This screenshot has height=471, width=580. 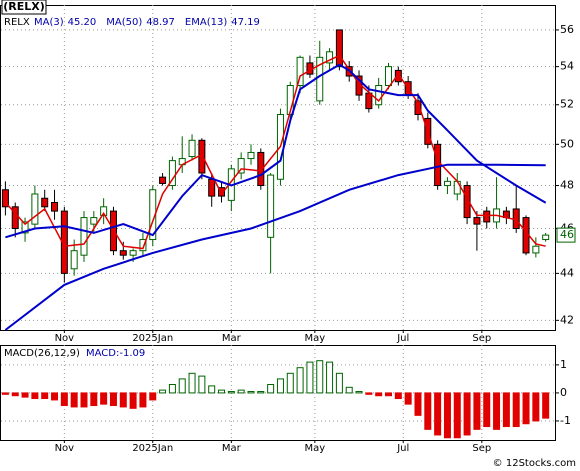 What do you see at coordinates (49, 22) in the screenshot?
I see `legend-name: MA(3)` at bounding box center [49, 22].